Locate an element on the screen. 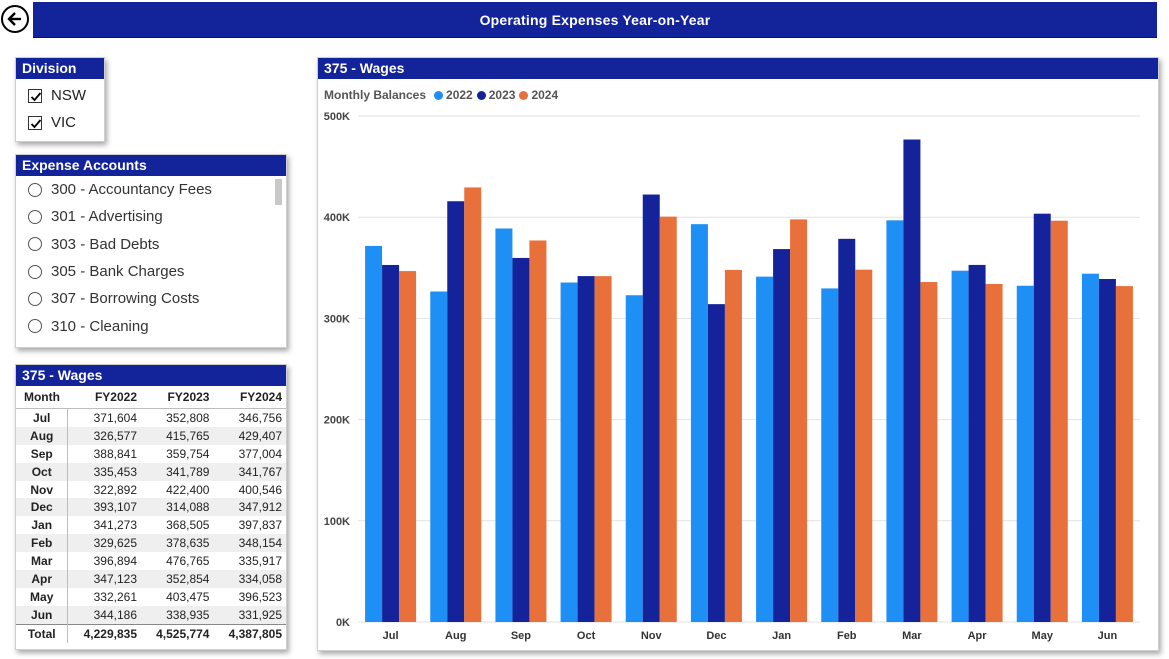 This screenshot has height=659, width=1169. bar-2023-nov is located at coordinates (651, 408).